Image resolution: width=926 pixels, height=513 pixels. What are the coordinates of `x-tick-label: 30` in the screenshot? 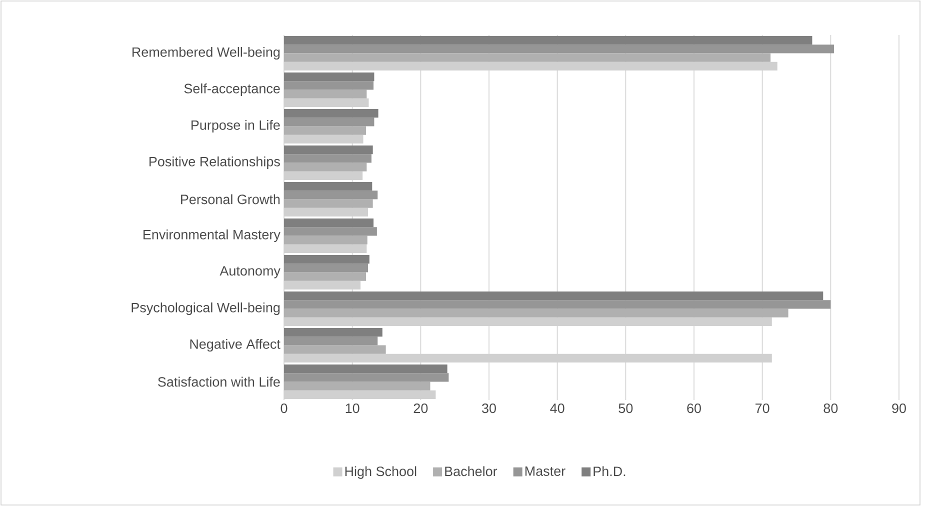 It's located at (489, 409).